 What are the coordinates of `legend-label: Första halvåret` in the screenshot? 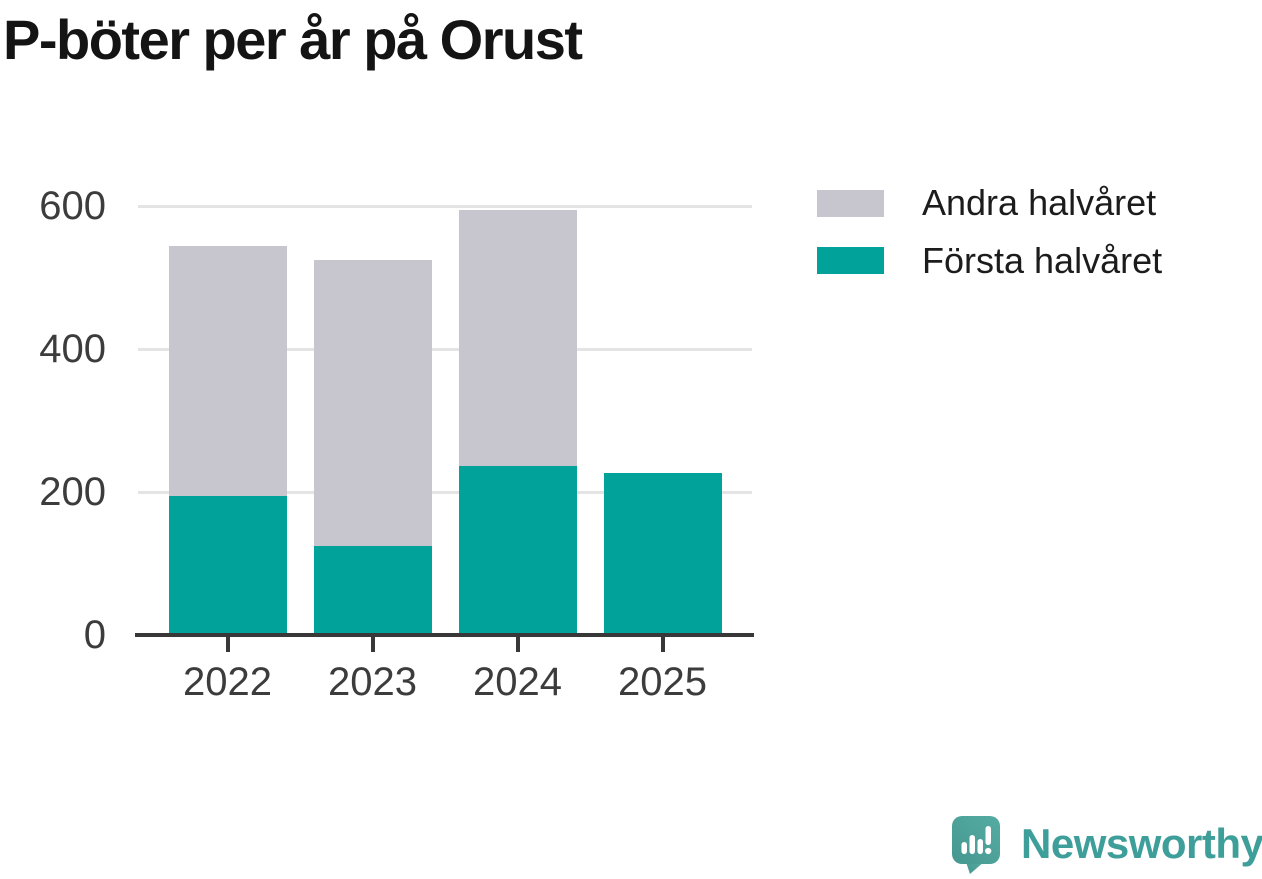 It's located at (1042, 260).